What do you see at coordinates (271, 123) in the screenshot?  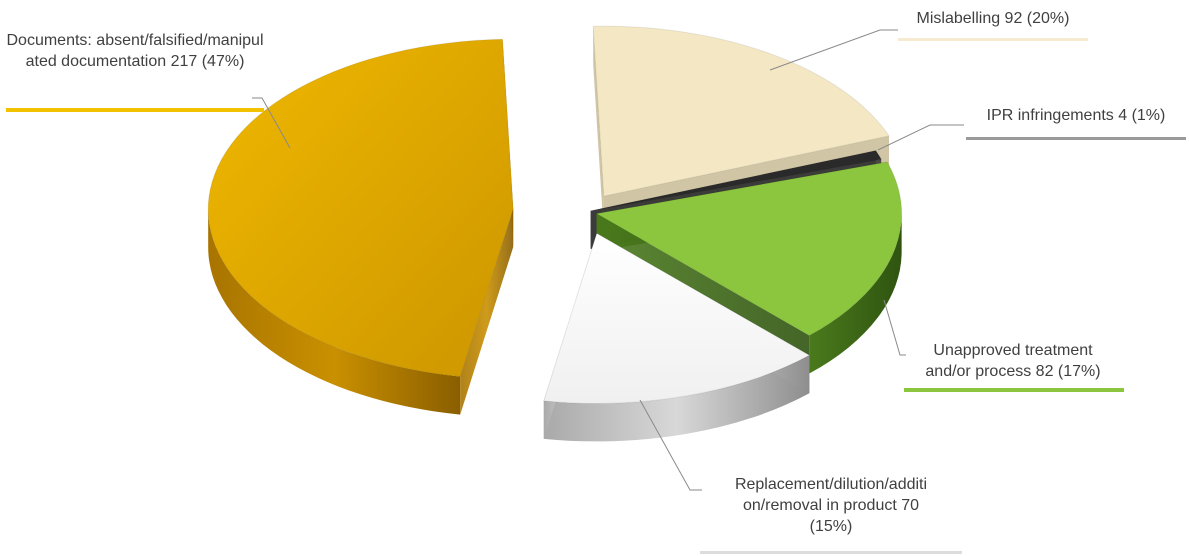 I see `leader-line-documents` at bounding box center [271, 123].